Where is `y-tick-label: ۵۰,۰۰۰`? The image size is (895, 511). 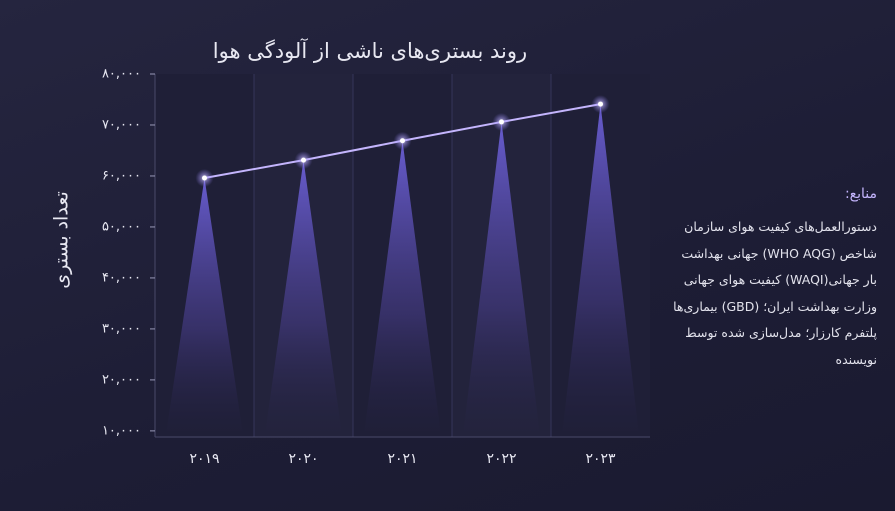
y-tick-label: ۵۰,۰۰۰ is located at coordinates (121, 226).